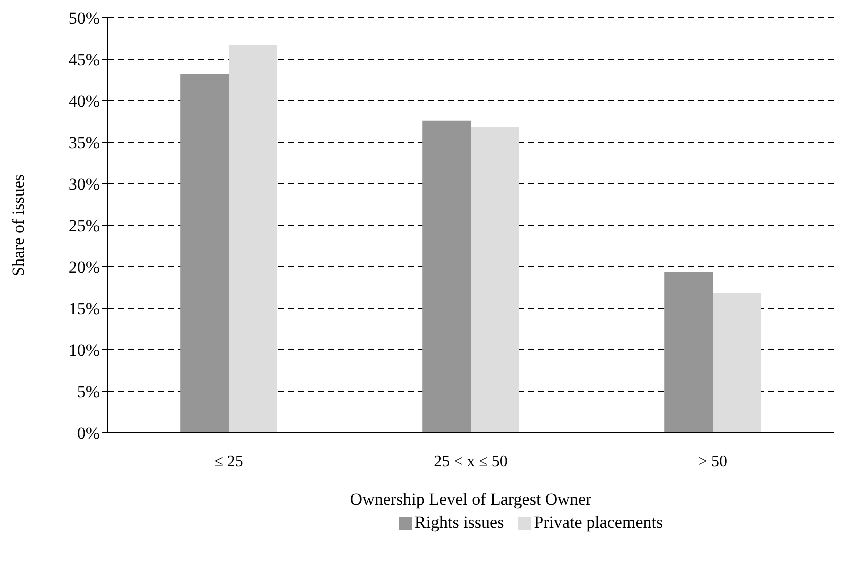 The image size is (842, 561). I want to click on y-tick-label: 30%, so click(84, 184).